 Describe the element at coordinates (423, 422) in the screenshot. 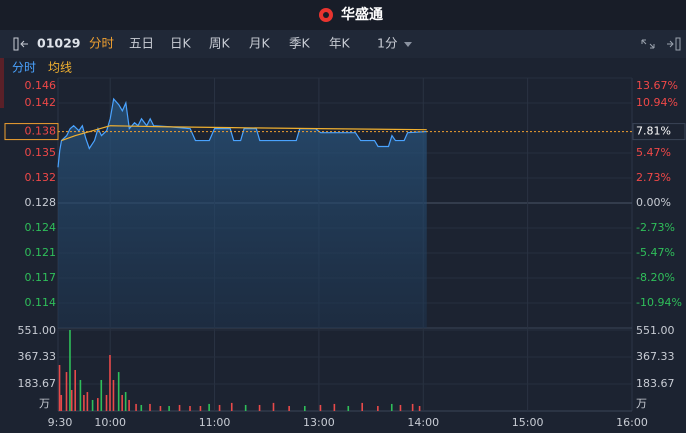

I see `x-tick-label: 14:00` at that location.